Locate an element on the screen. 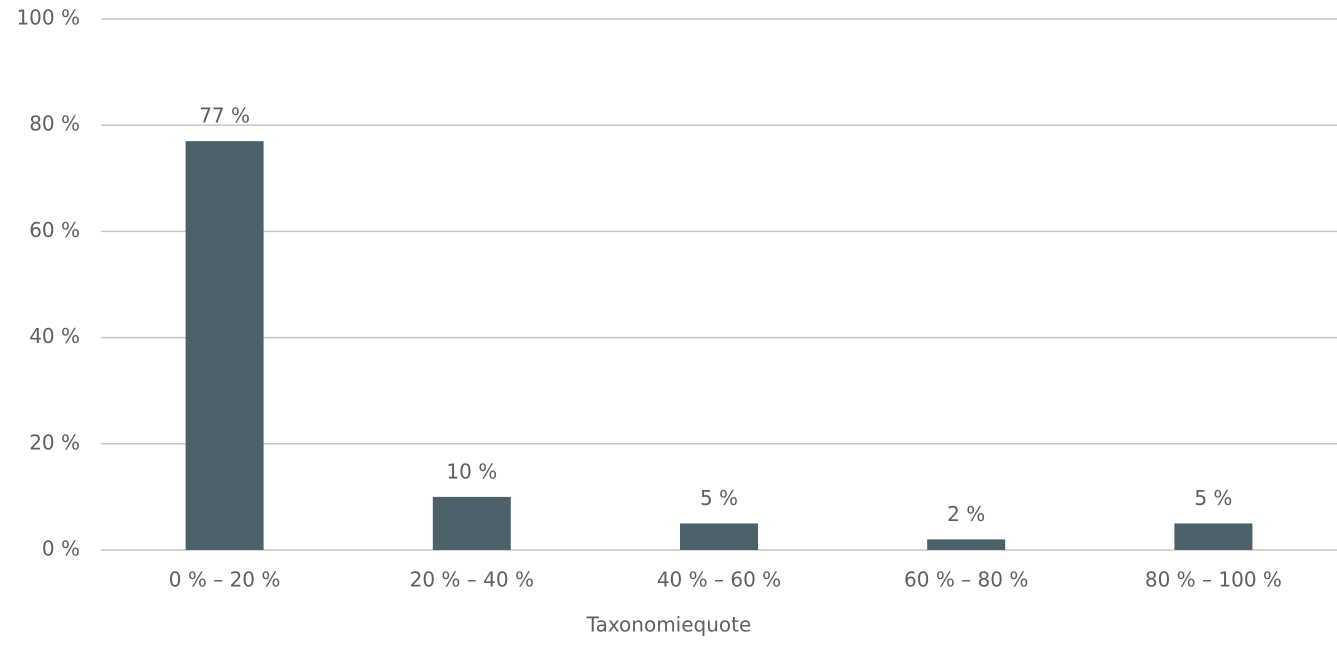  x-tick-label: 20 % – 40 % is located at coordinates (472, 580).